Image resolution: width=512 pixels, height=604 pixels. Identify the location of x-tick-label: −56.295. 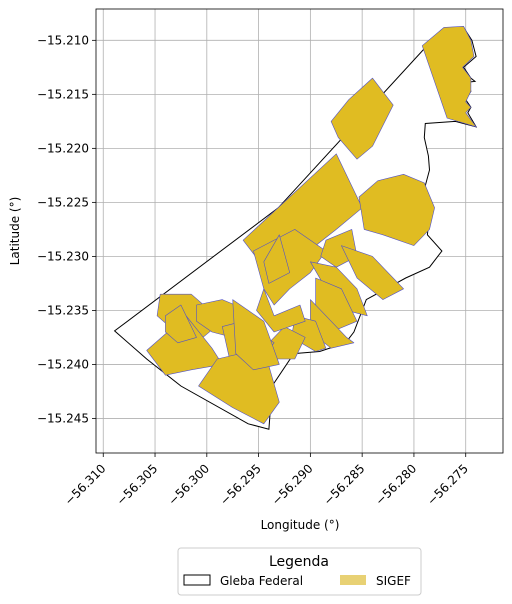
(240, 484).